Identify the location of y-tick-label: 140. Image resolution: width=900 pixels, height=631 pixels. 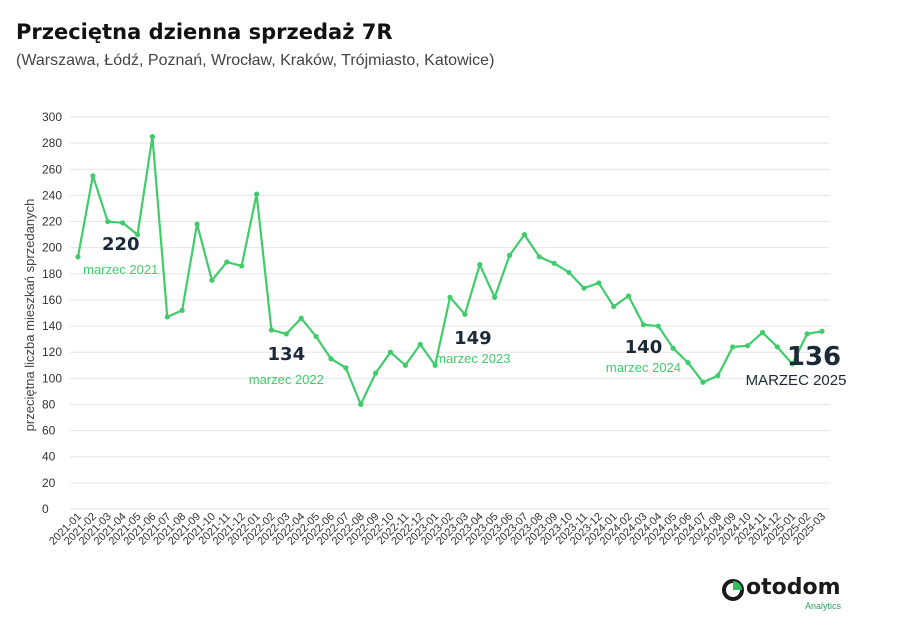
(52, 326).